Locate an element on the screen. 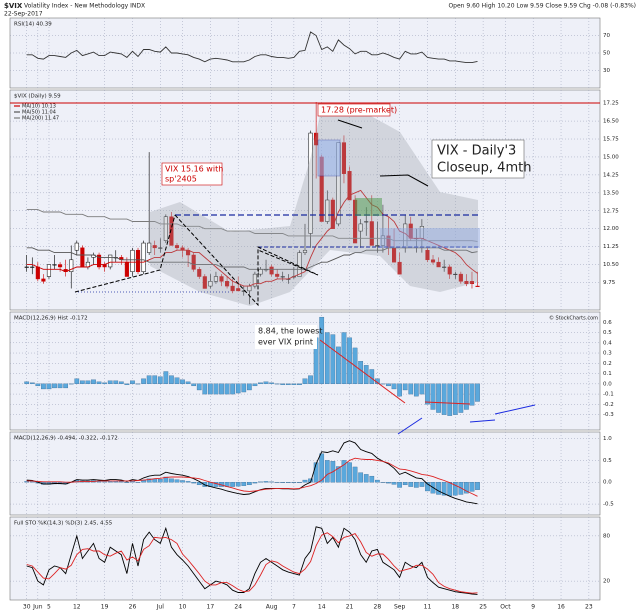 The height and width of the screenshot is (614, 640). legend-label: MA(10) 10.13 is located at coordinates (39, 107).